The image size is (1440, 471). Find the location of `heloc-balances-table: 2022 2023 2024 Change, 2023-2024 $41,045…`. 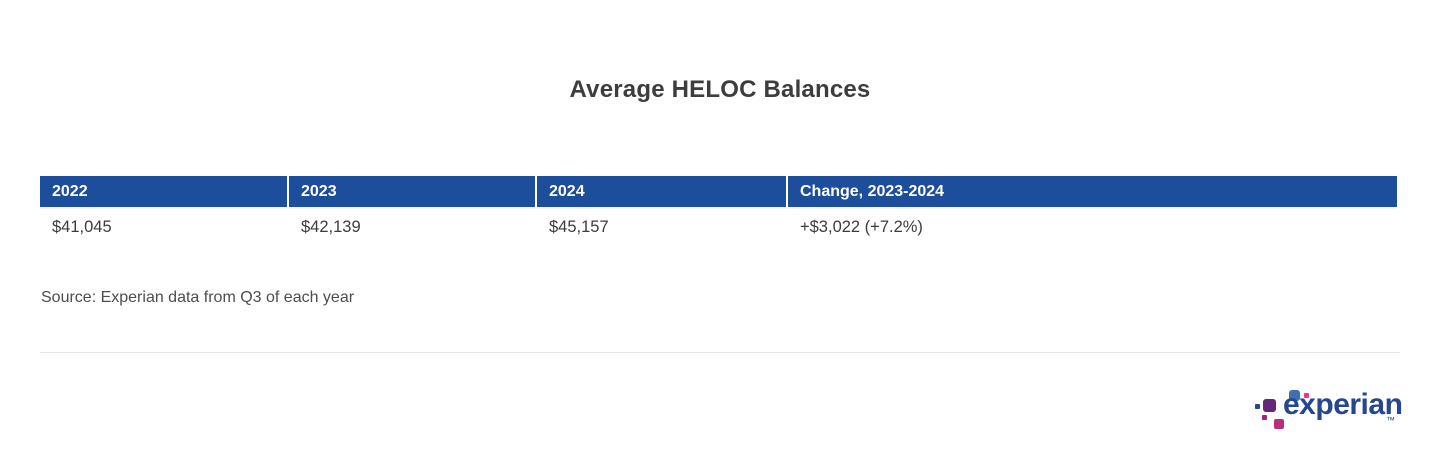

heloc-balances-table: 2022 2023 2024 Change, 2023-2024 $41,045… is located at coordinates (718, 210).